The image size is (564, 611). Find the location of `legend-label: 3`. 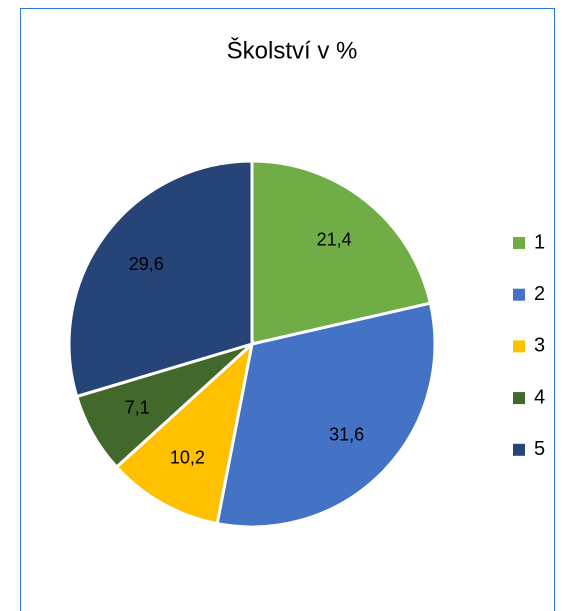

legend-label: 3 is located at coordinates (539, 346).